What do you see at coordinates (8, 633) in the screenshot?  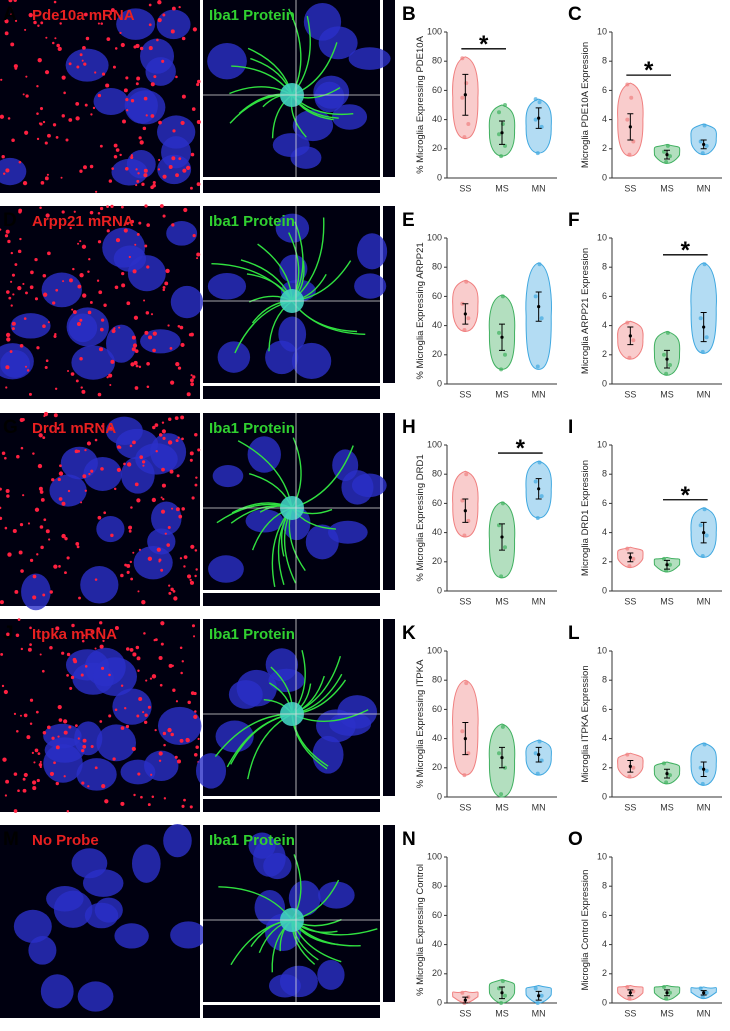 I see `panel-letter: J` at bounding box center [8, 633].